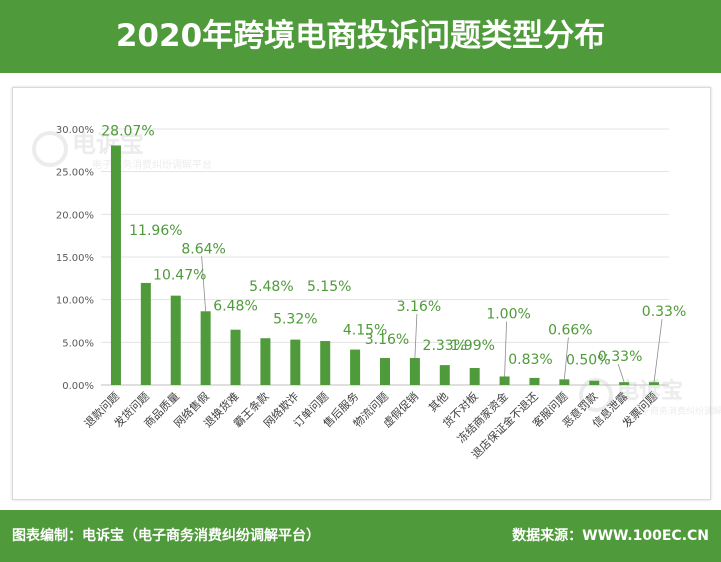  I want to click on data-label: 5.48%, so click(271, 287).